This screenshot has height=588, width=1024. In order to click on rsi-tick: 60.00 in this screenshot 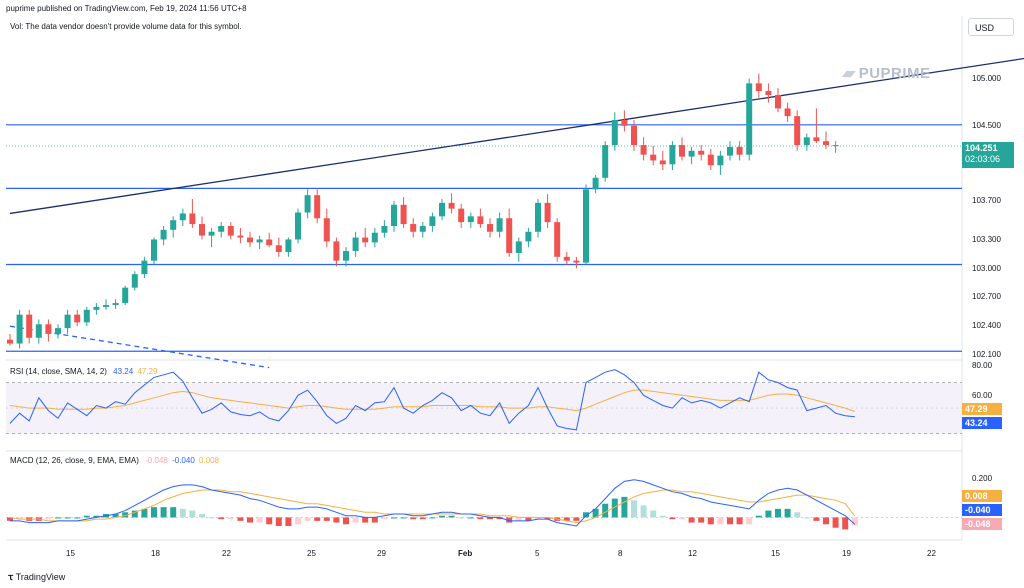, I will do `click(982, 395)`.